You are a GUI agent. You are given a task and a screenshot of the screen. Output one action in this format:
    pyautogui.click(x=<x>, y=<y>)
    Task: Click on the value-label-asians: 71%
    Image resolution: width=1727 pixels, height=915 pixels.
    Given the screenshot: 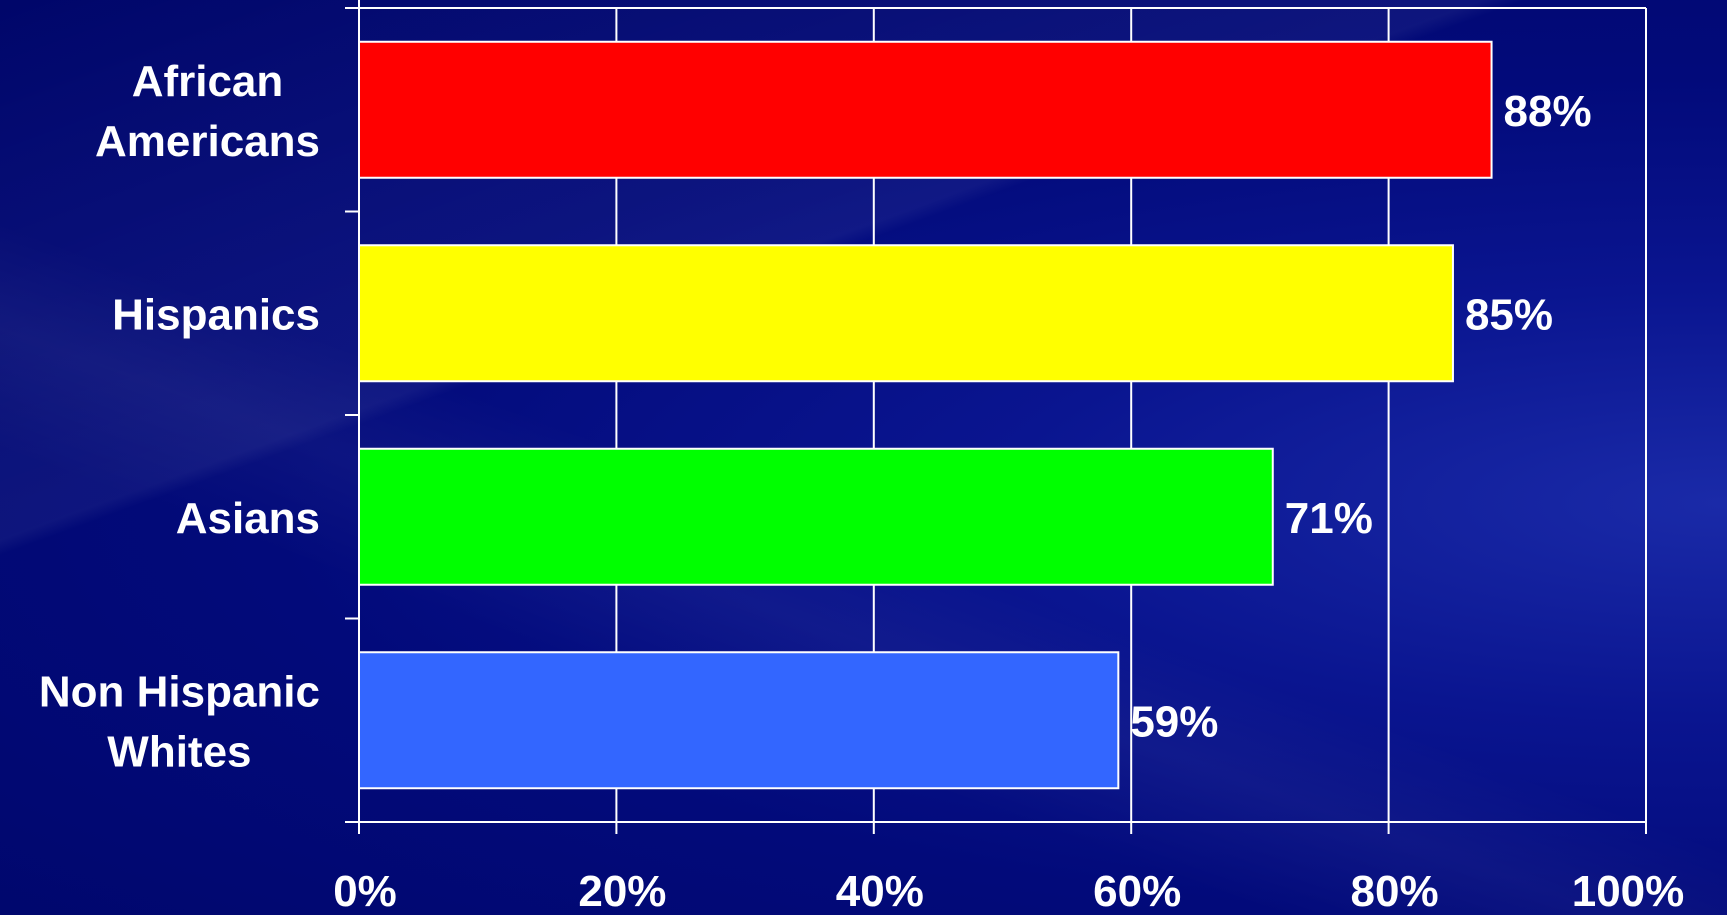 What is the action you would take?
    pyautogui.click(x=1329, y=518)
    